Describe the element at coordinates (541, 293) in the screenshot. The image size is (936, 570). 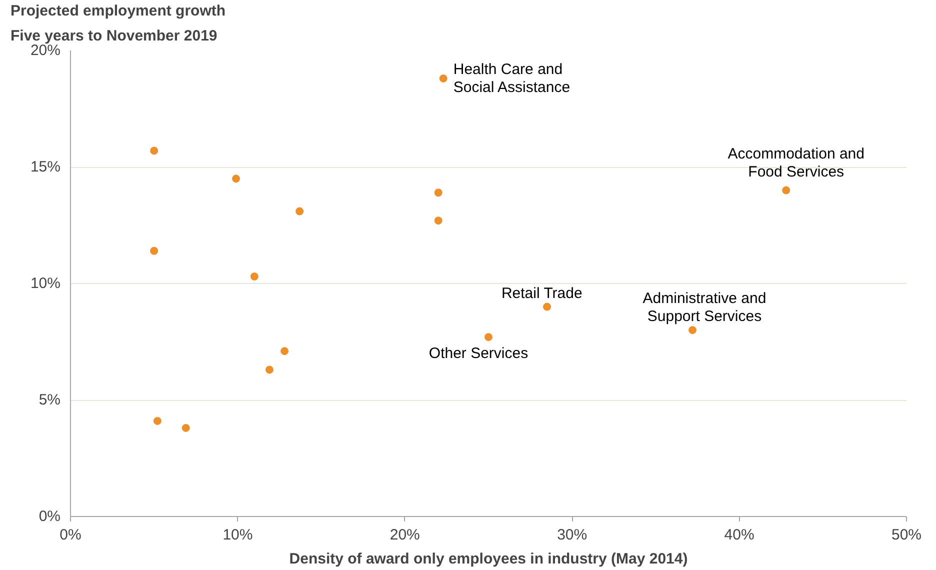
I see `annotation: Retail Trade` at that location.